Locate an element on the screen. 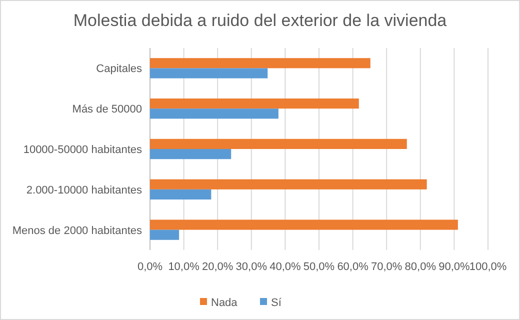  x-tick-label: 90,0% is located at coordinates (454, 267).